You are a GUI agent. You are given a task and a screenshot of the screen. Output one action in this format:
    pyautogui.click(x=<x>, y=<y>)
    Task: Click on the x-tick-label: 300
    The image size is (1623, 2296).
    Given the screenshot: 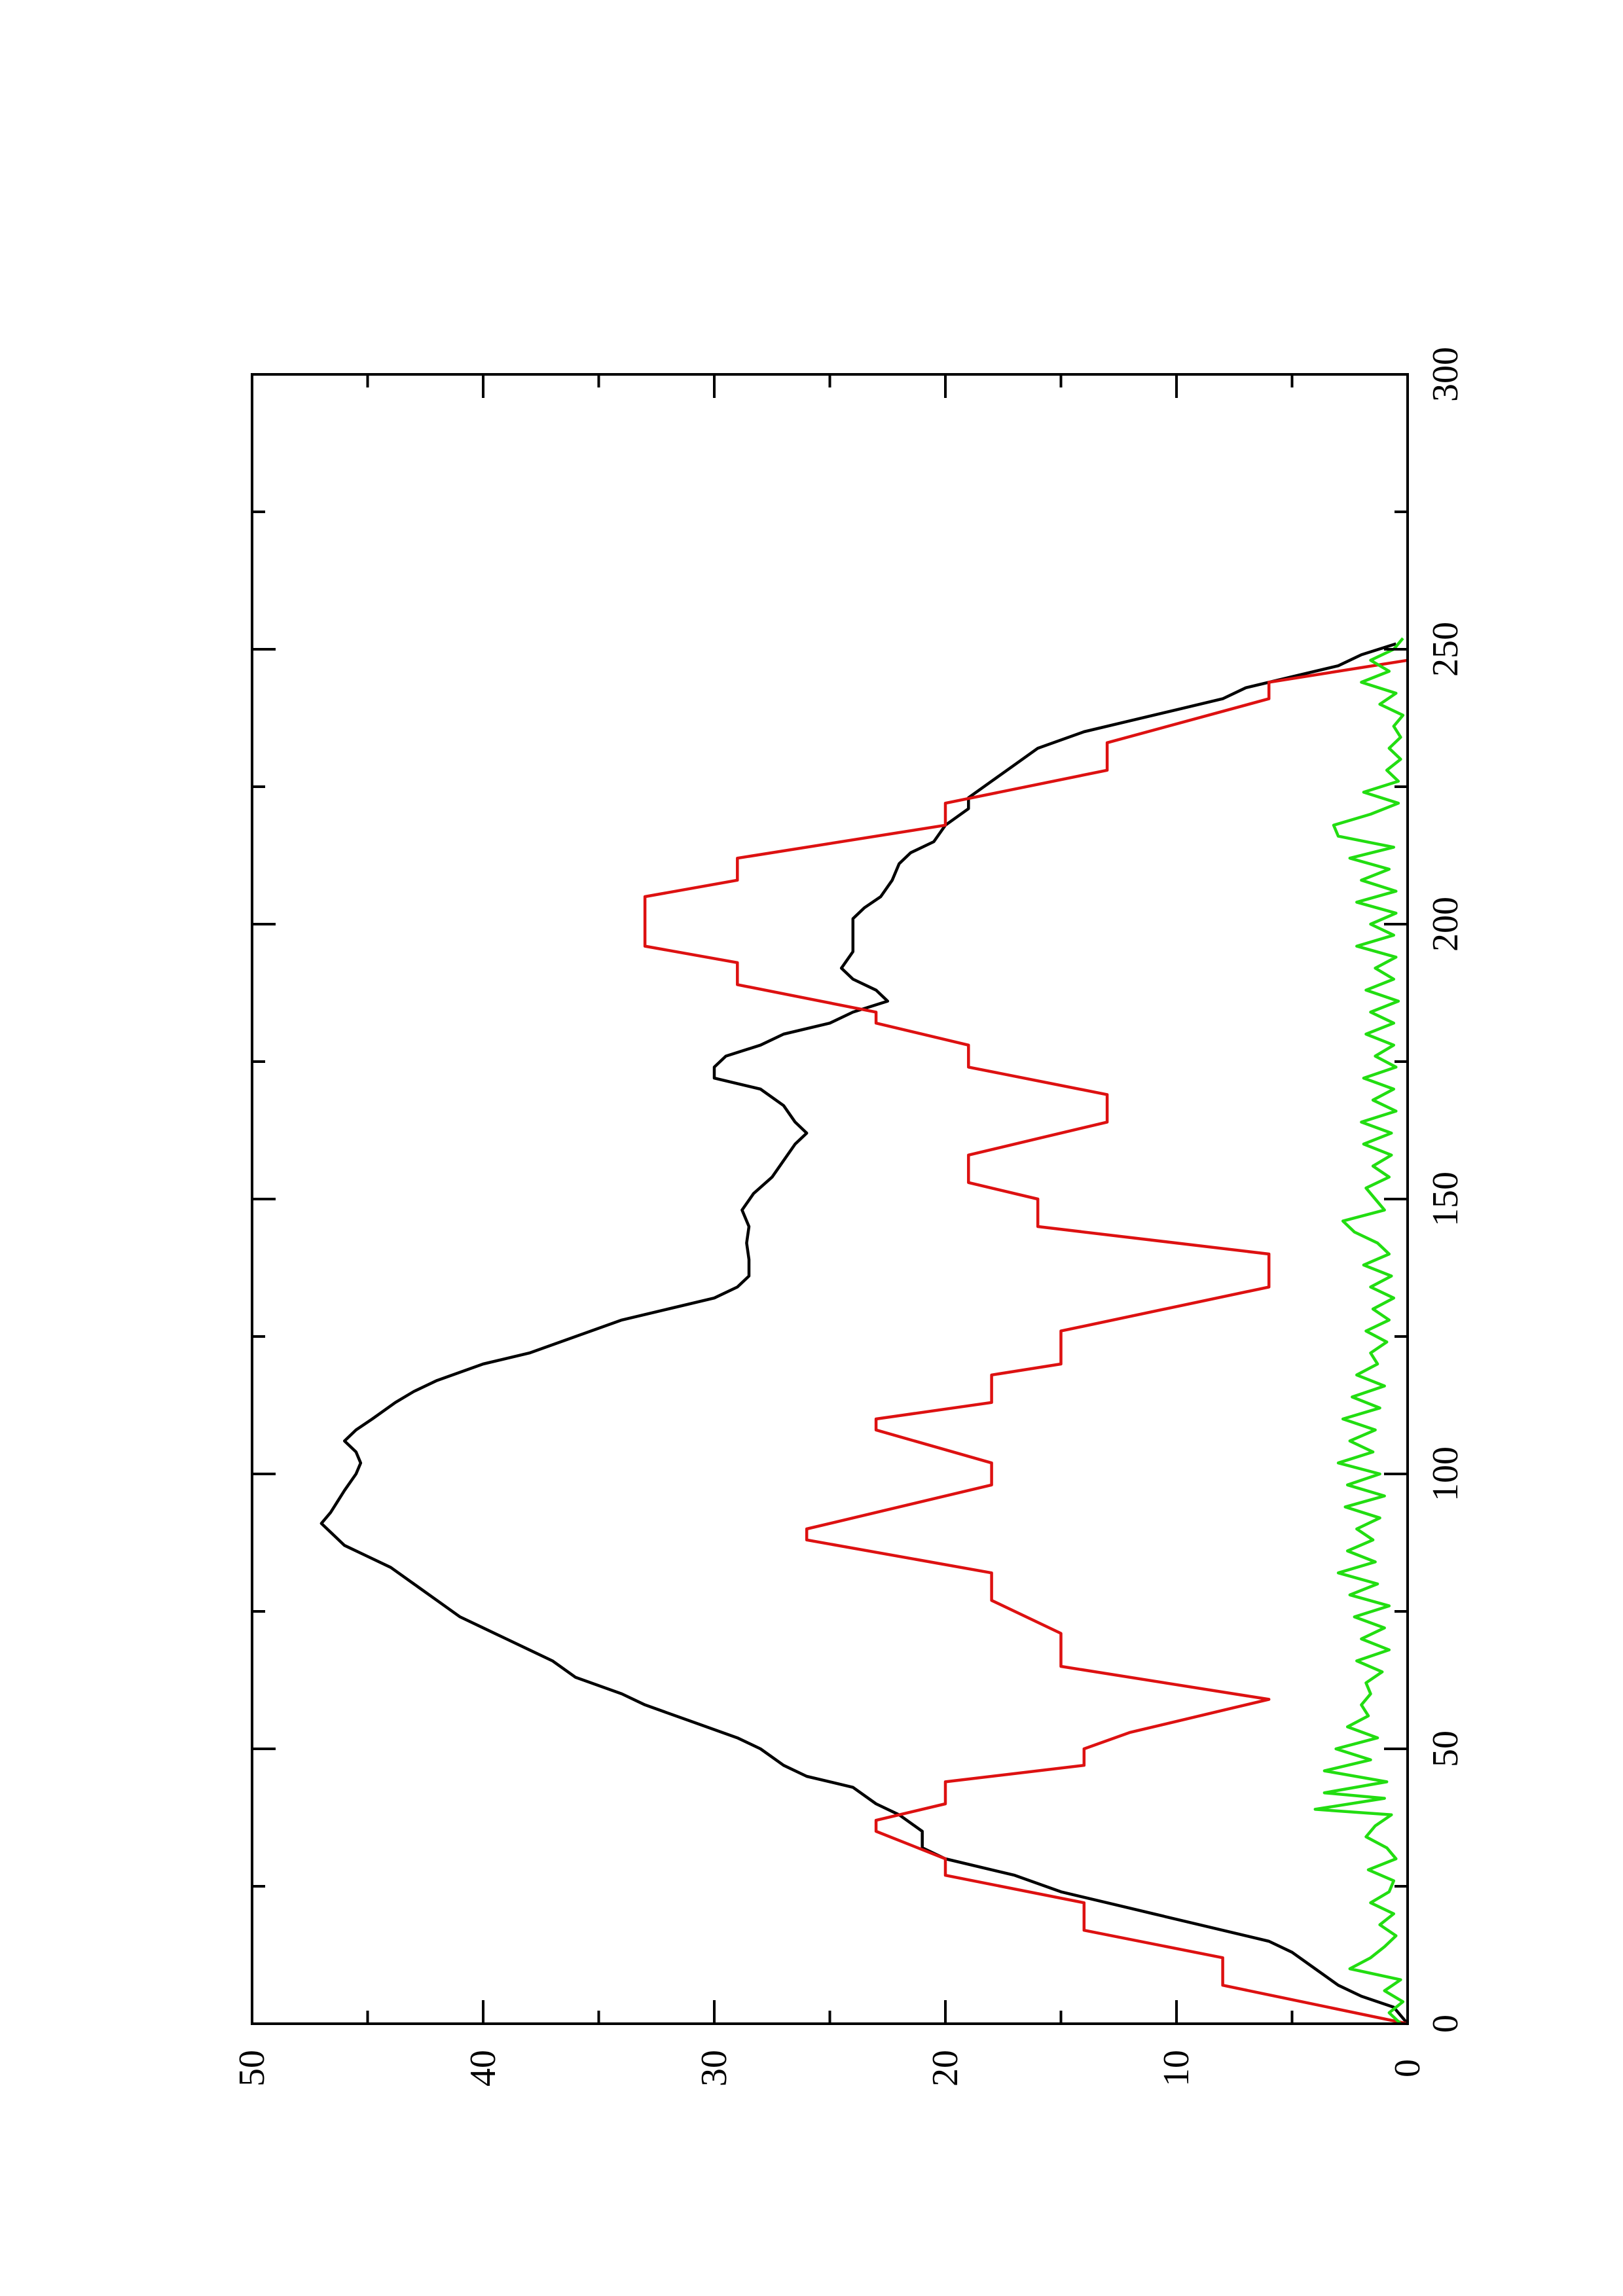 What is the action you would take?
    pyautogui.click(x=1445, y=374)
    